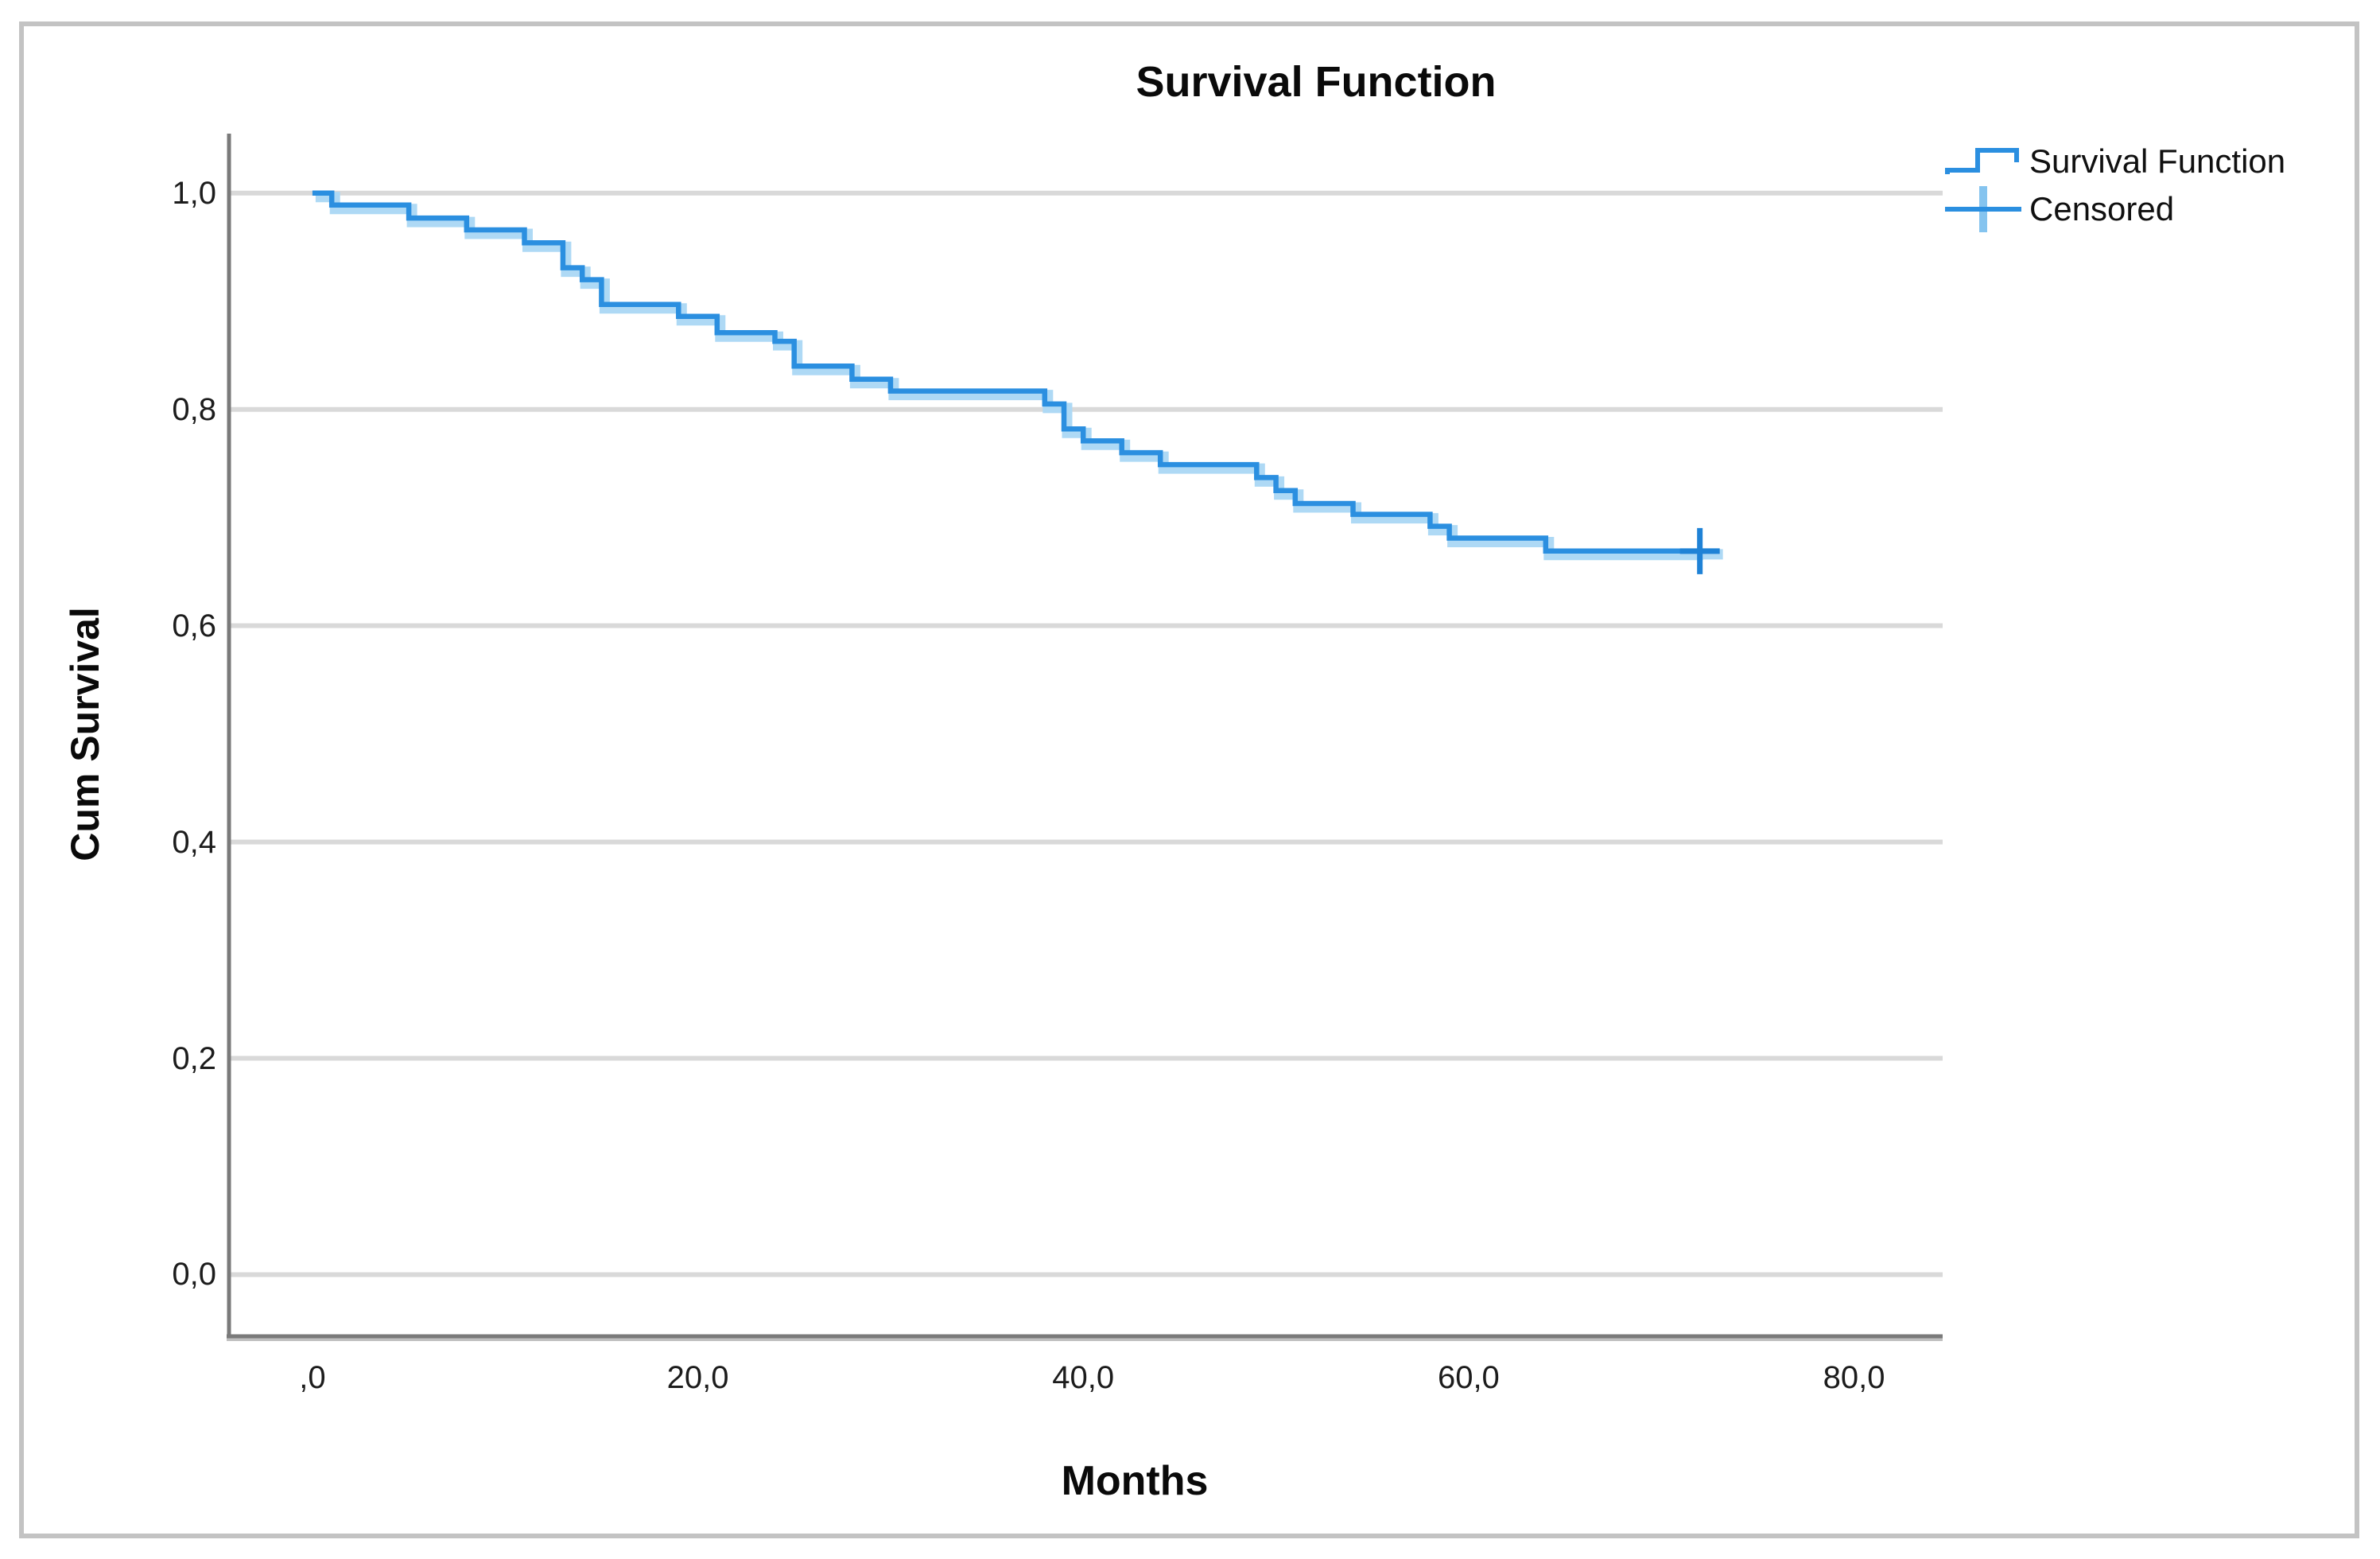 The image size is (2380, 1559). I want to click on x-axis-title: Months, so click(1135, 1481).